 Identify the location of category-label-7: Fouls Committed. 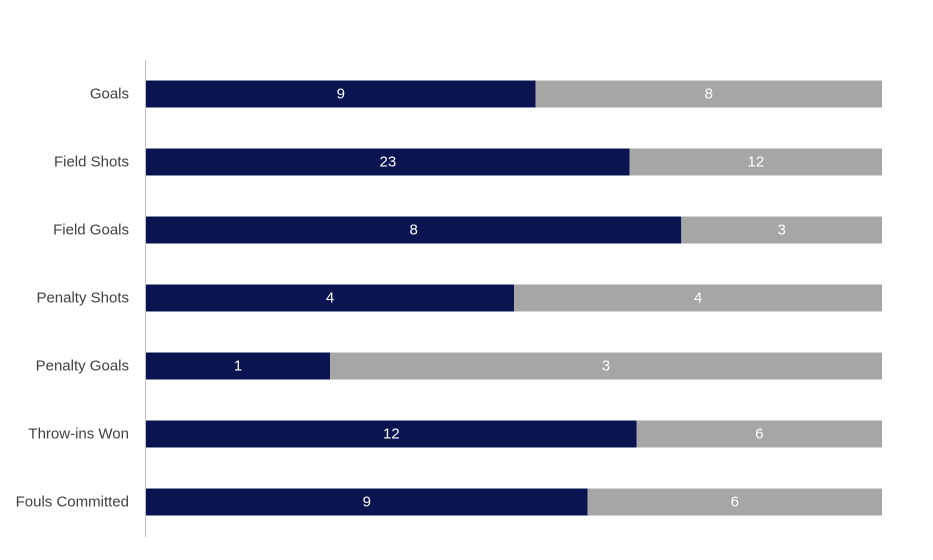
(72, 502).